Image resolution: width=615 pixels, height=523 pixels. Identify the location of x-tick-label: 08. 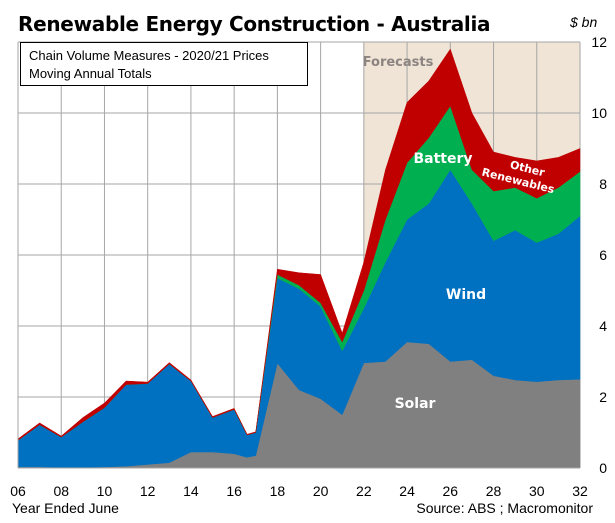
(61, 491).